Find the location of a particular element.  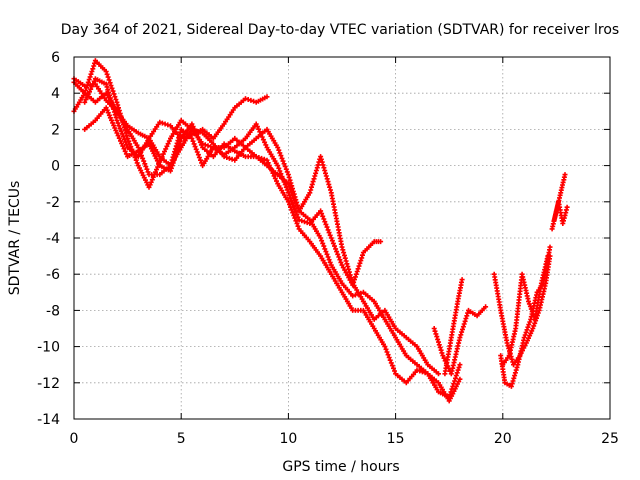

x-tick-label: 5 is located at coordinates (181, 439).